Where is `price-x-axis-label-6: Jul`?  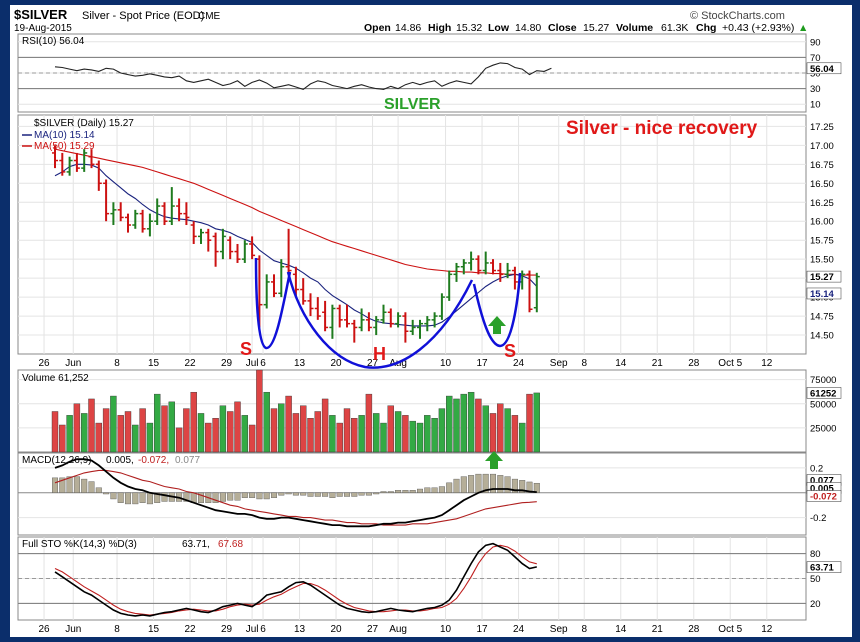
price-x-axis-label-6: Jul is located at coordinates (252, 363).